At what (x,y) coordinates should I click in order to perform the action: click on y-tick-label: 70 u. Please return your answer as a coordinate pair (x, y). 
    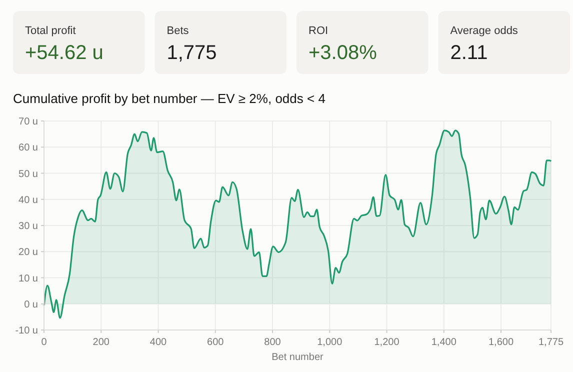
    Looking at the image, I should click on (28, 122).